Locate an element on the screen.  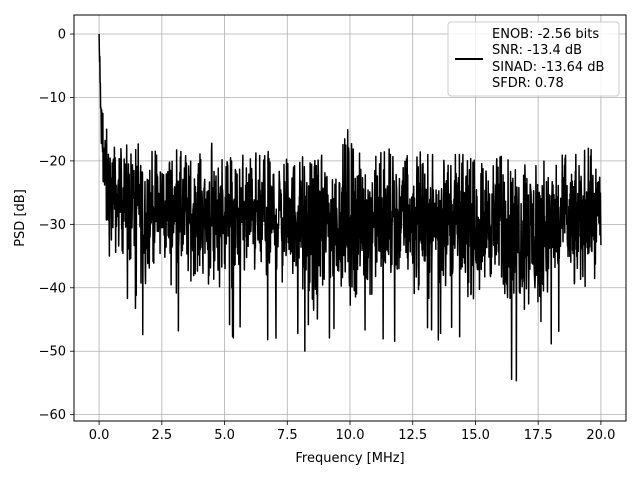
x-tick-label: 20.0 is located at coordinates (600, 435).